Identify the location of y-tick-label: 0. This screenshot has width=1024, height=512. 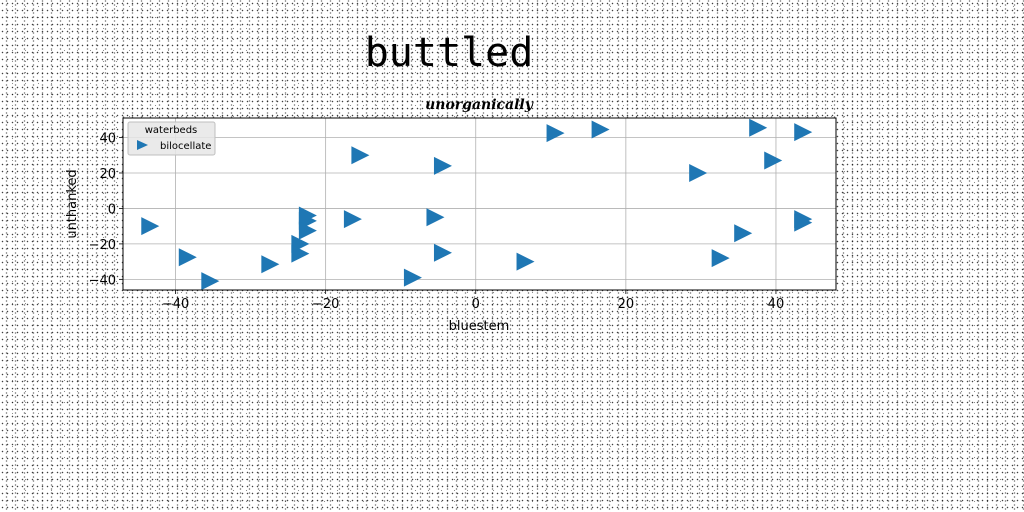
(112, 209).